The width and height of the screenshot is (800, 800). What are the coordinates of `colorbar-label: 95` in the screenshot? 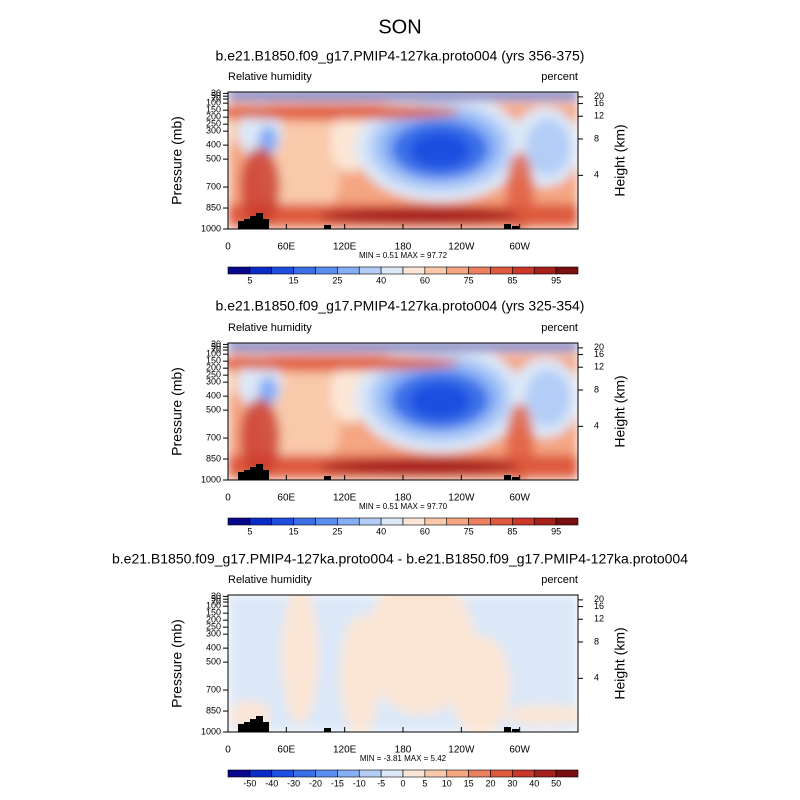 It's located at (556, 280).